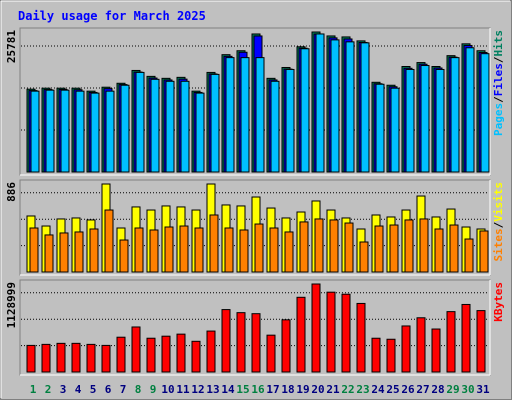  Describe the element at coordinates (467, 389) in the screenshot. I see `x-tick-label: 30` at that location.